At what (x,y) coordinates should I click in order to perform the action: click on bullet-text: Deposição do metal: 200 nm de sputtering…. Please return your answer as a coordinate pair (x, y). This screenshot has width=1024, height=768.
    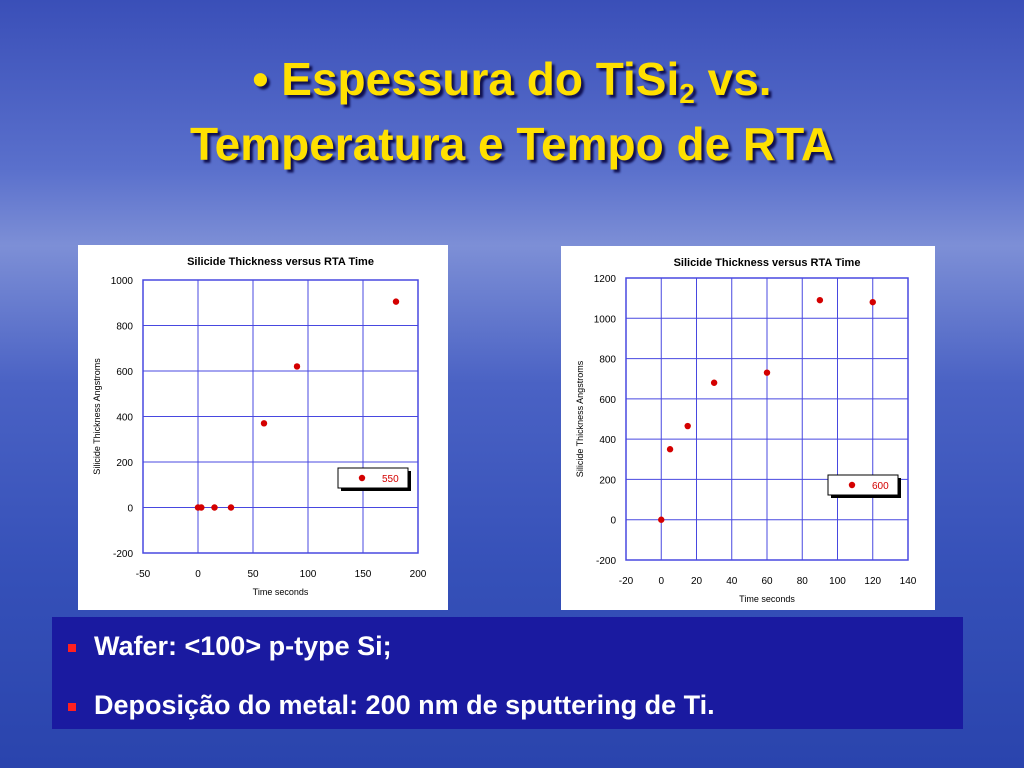
    Looking at the image, I should click on (404, 705).